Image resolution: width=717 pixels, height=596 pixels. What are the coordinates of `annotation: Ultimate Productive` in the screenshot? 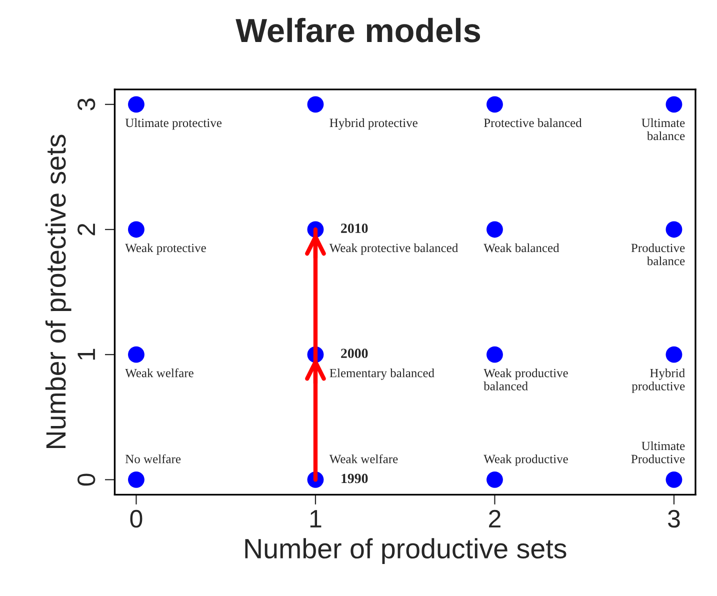 It's located at (658, 452).